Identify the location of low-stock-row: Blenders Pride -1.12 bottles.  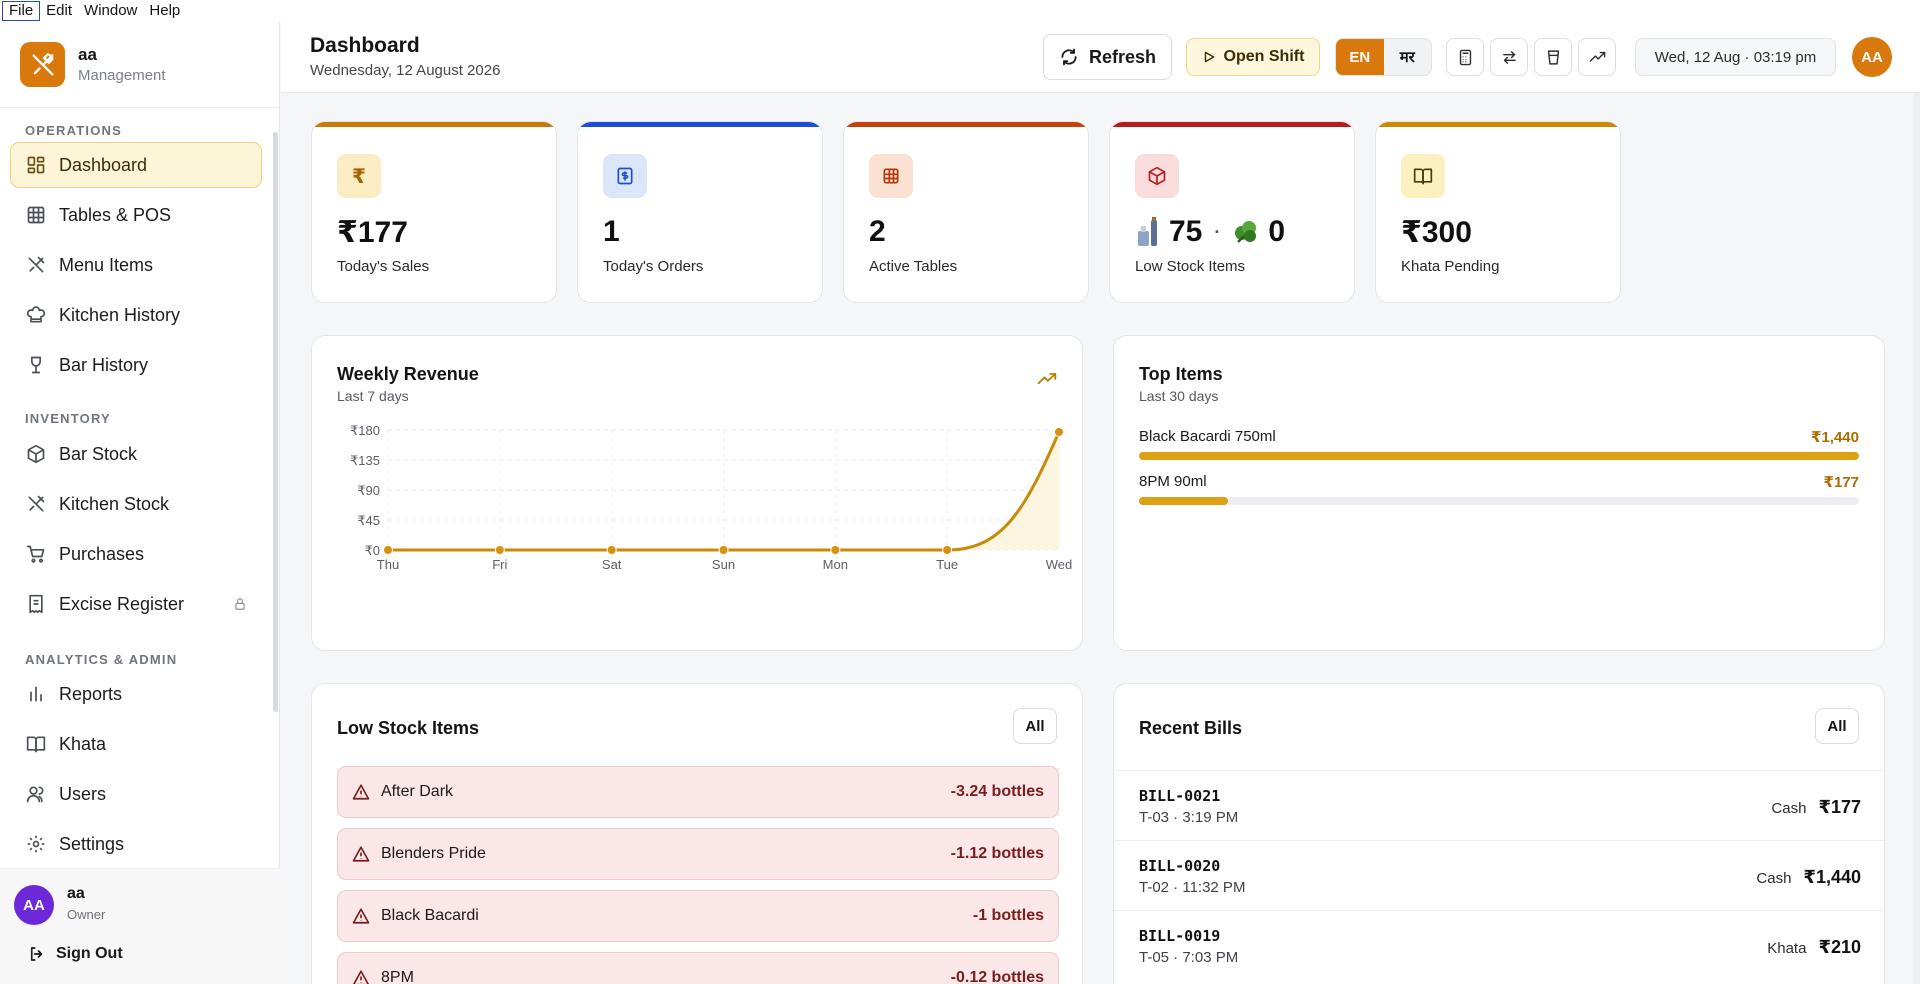
(698, 854).